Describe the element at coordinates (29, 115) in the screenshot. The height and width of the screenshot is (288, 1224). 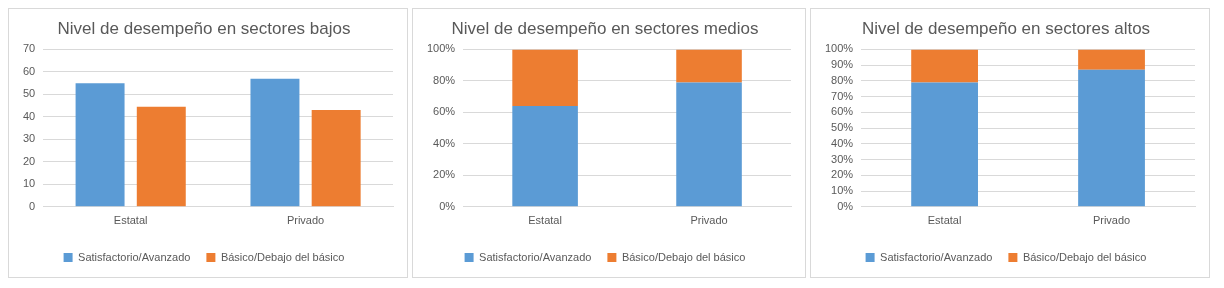
I see `y-tick-label: 40` at that location.